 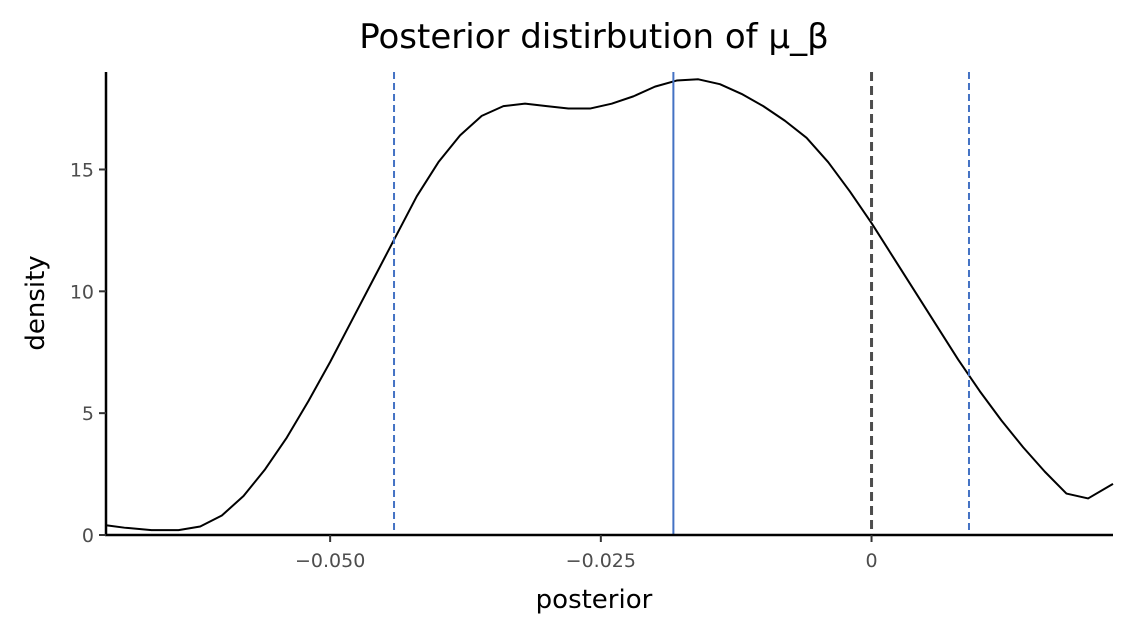 What do you see at coordinates (36, 302) in the screenshot?
I see `y-axis-title: density` at bounding box center [36, 302].